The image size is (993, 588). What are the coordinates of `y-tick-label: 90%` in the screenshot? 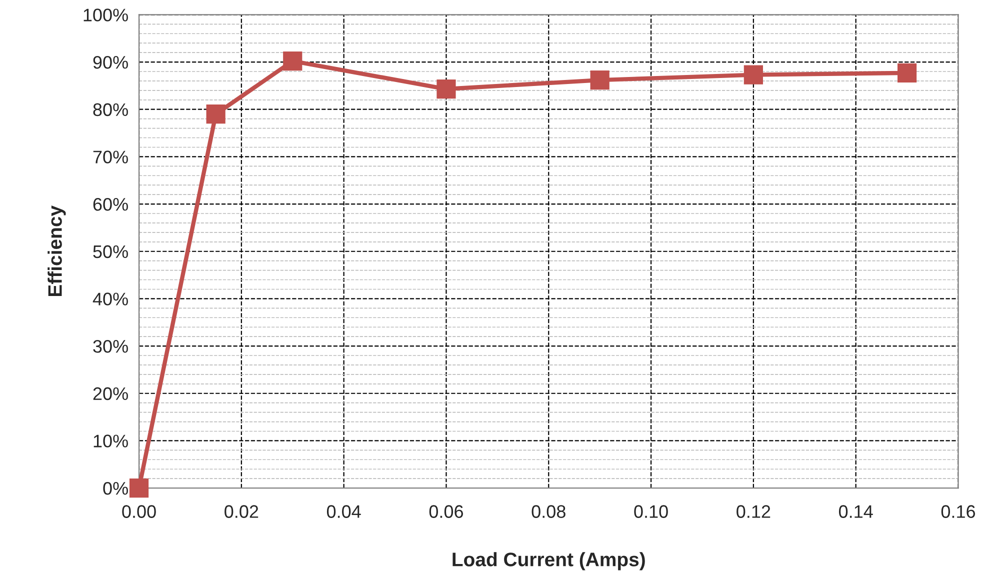 It's located at (110, 62).